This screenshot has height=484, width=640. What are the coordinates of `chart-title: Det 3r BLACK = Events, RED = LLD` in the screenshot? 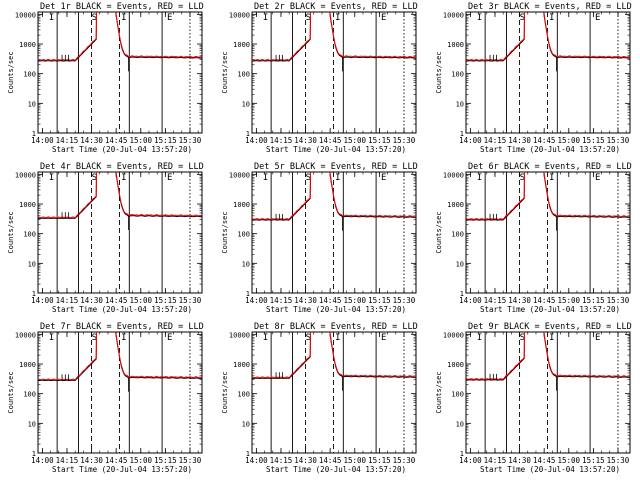 It's located at (550, 7).